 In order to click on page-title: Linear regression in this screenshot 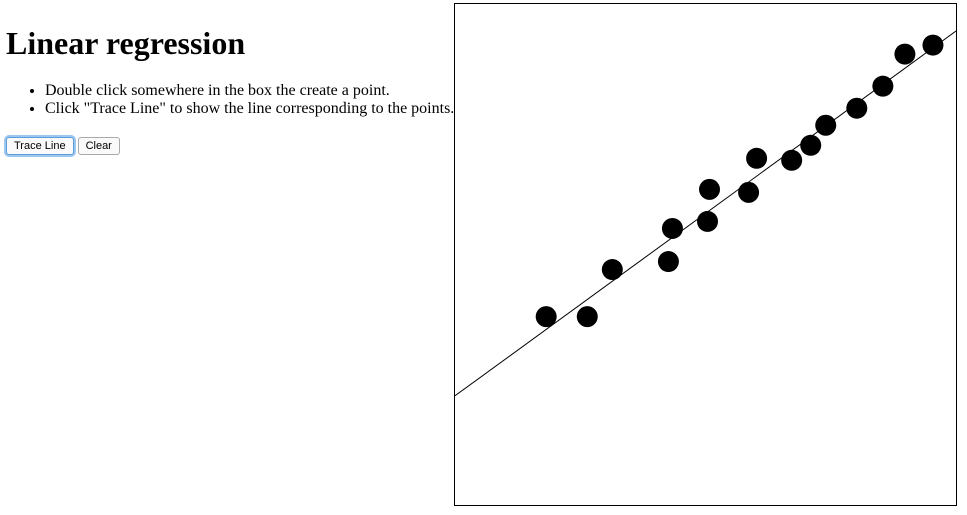, I will do `click(126, 43)`.